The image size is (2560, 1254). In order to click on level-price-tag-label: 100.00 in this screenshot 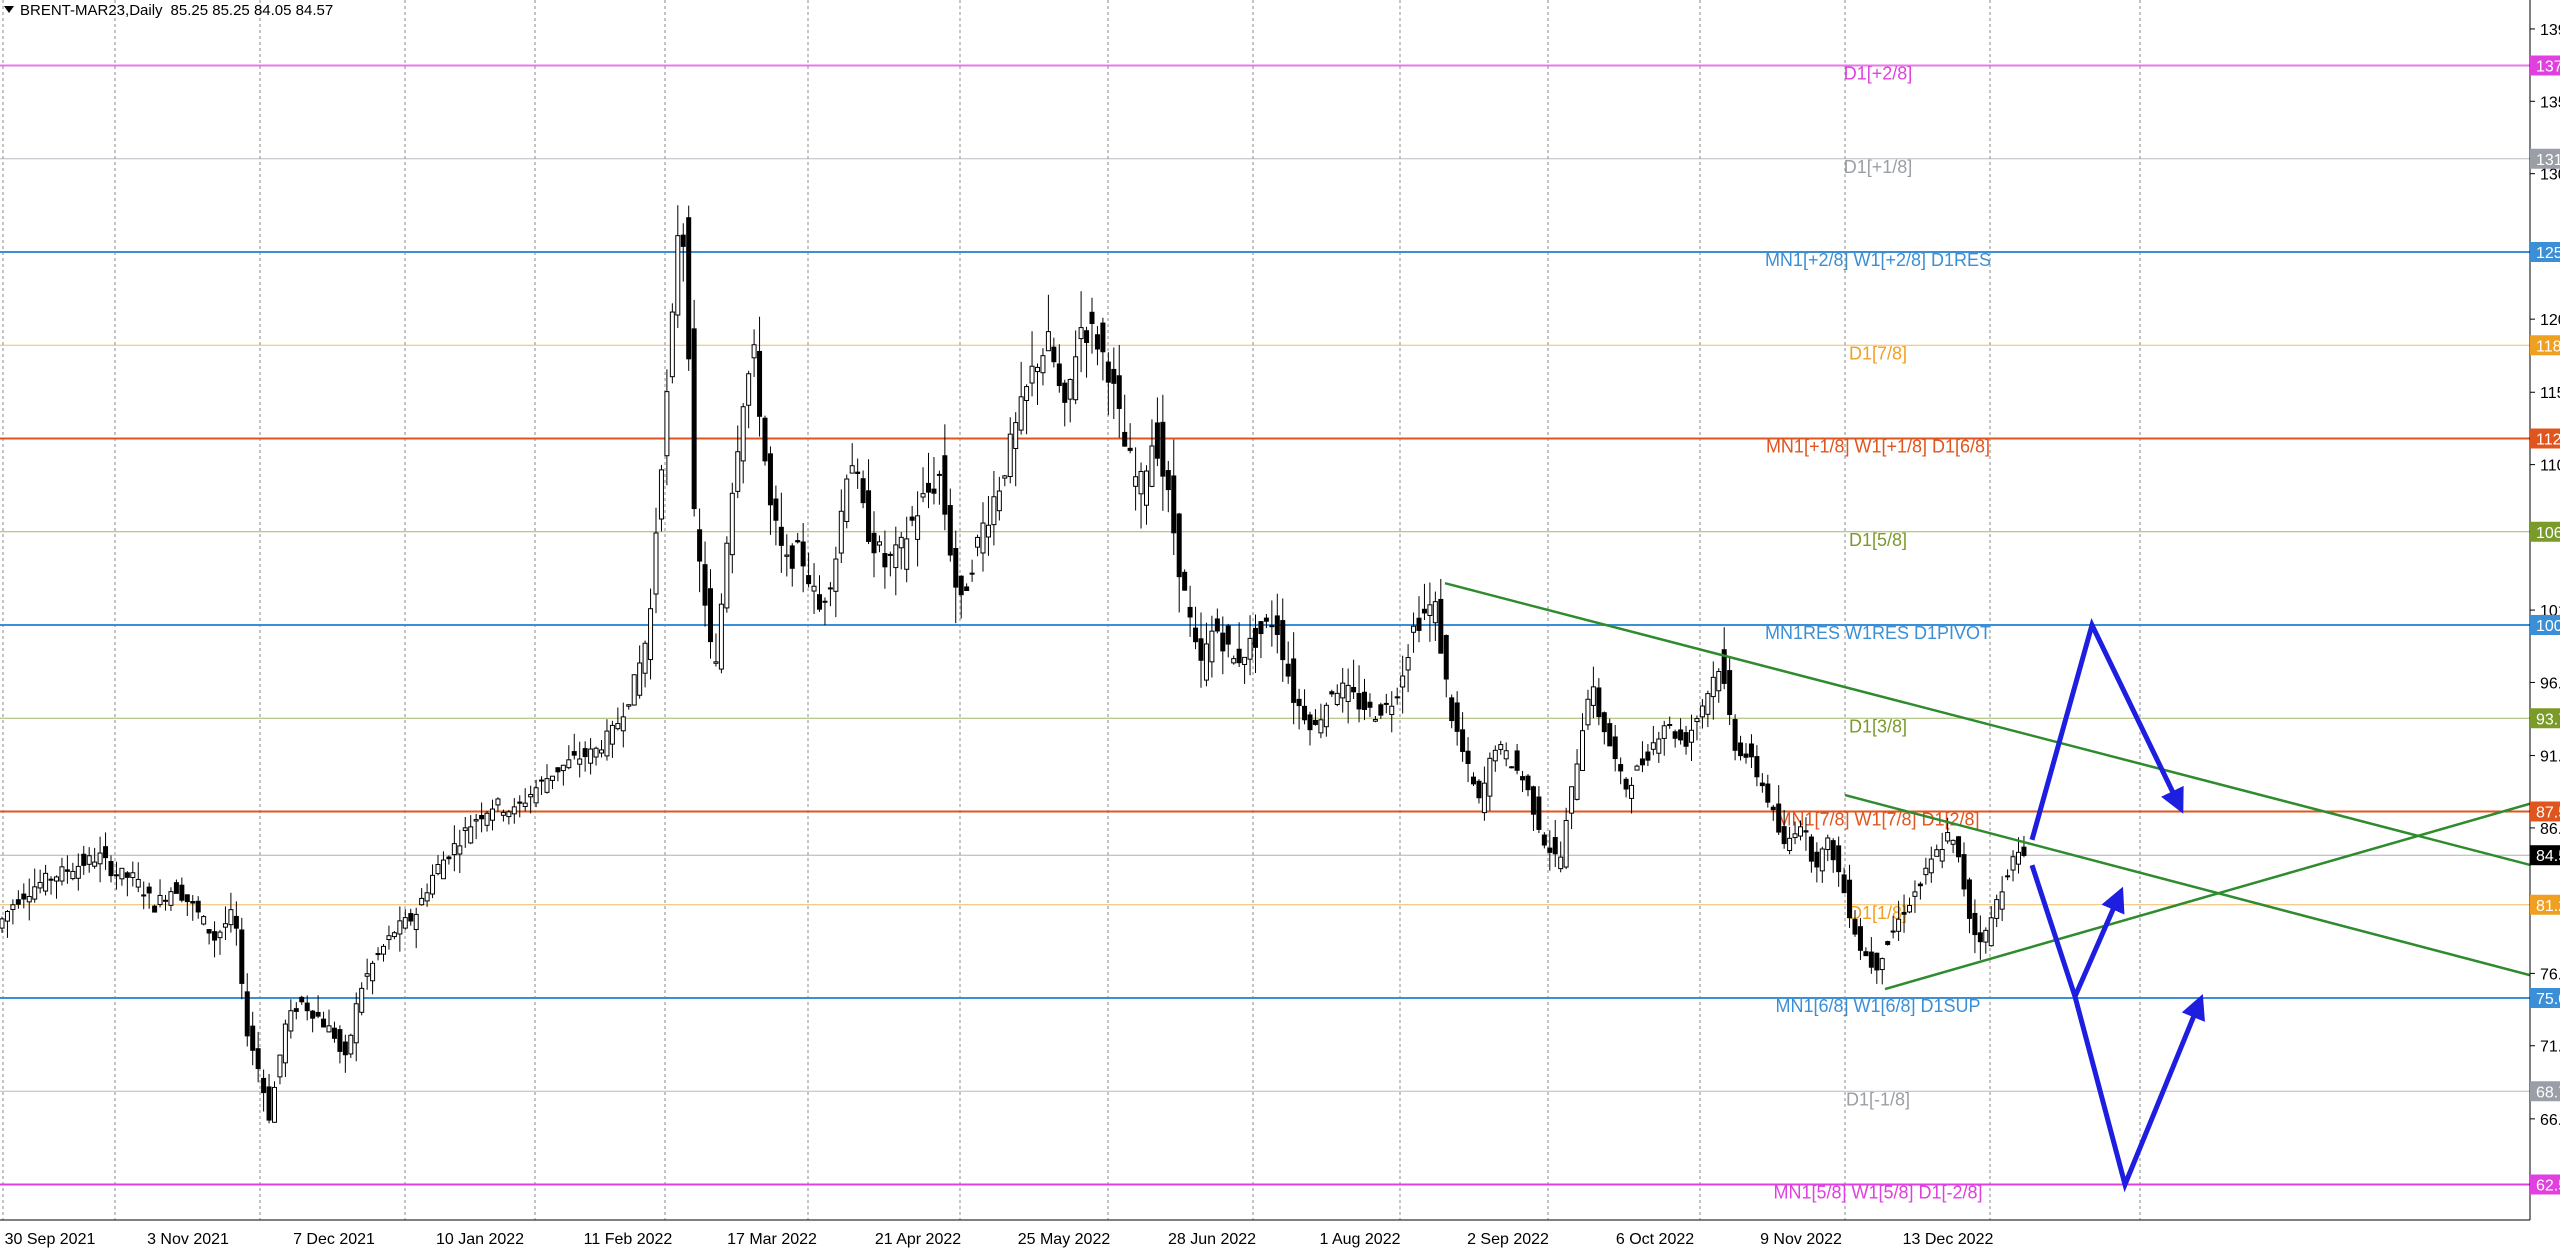, I will do `click(2548, 626)`.